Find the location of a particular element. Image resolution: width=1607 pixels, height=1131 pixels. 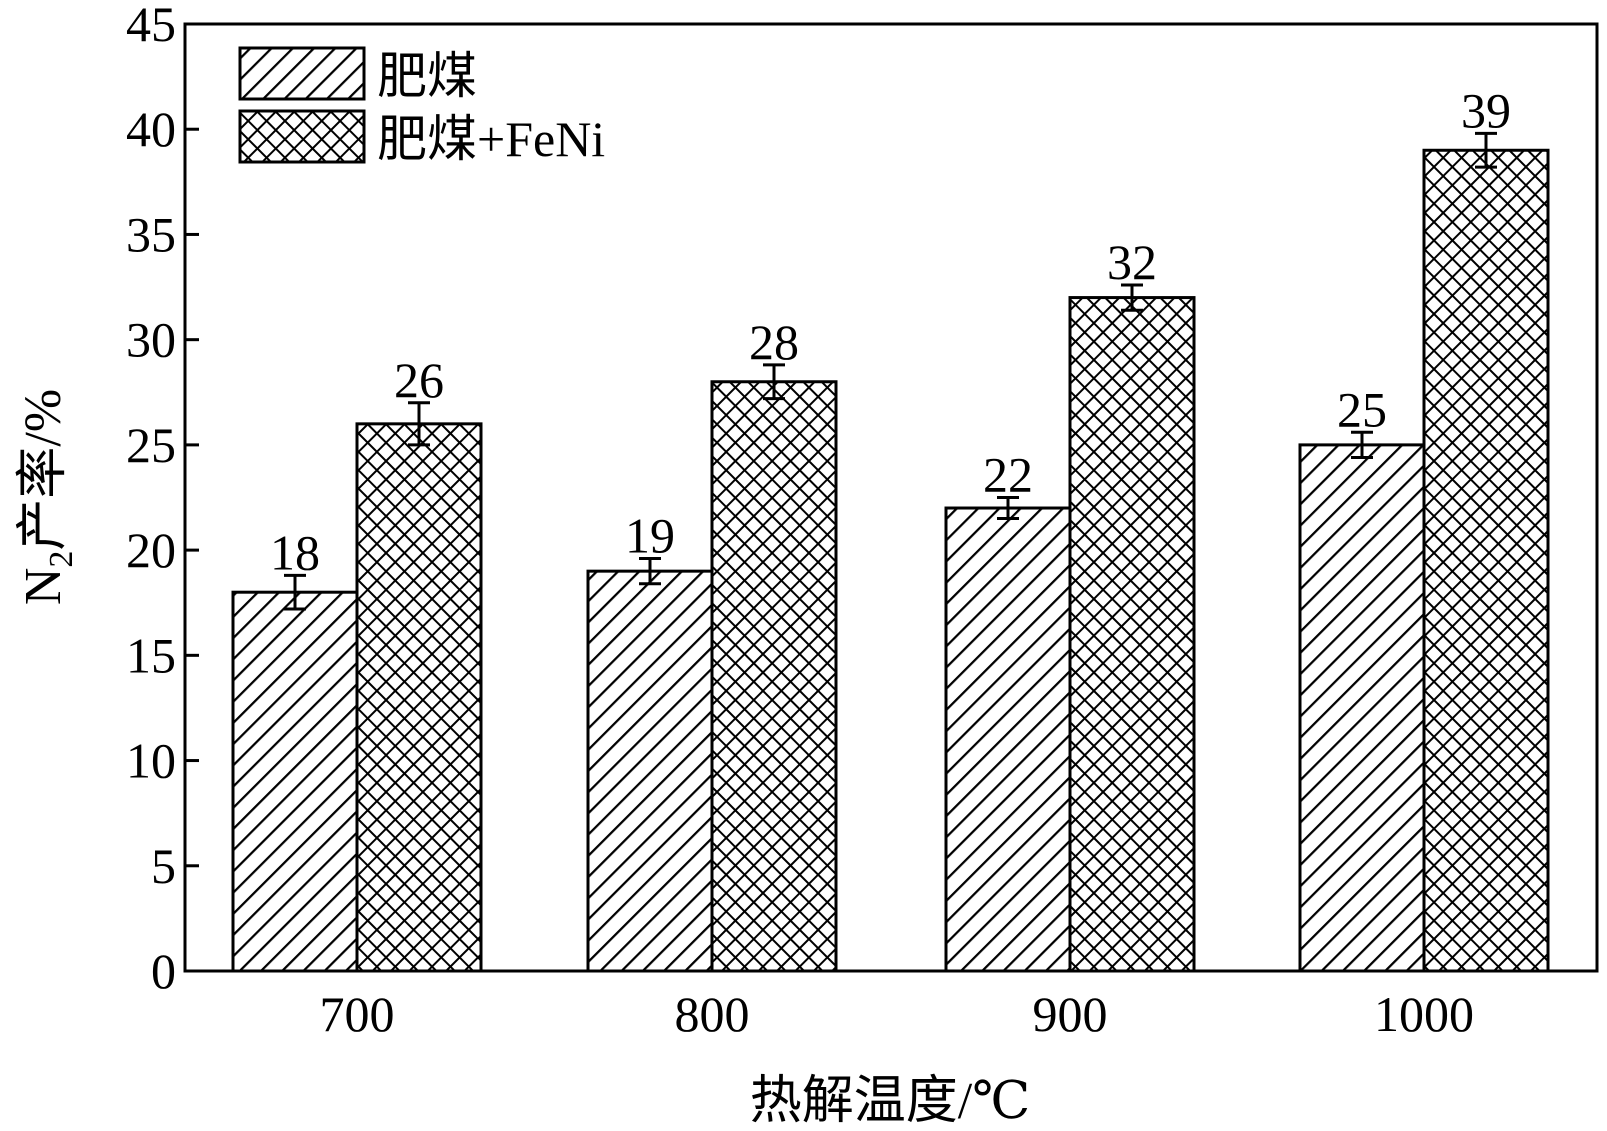

x-axis-title: 热解温度/℃ is located at coordinates (890, 1101).